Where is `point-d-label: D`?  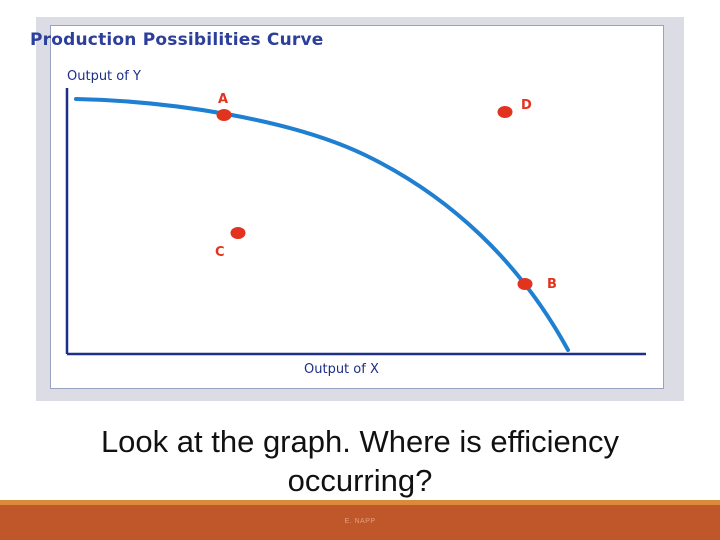 point-d-label: D is located at coordinates (526, 105).